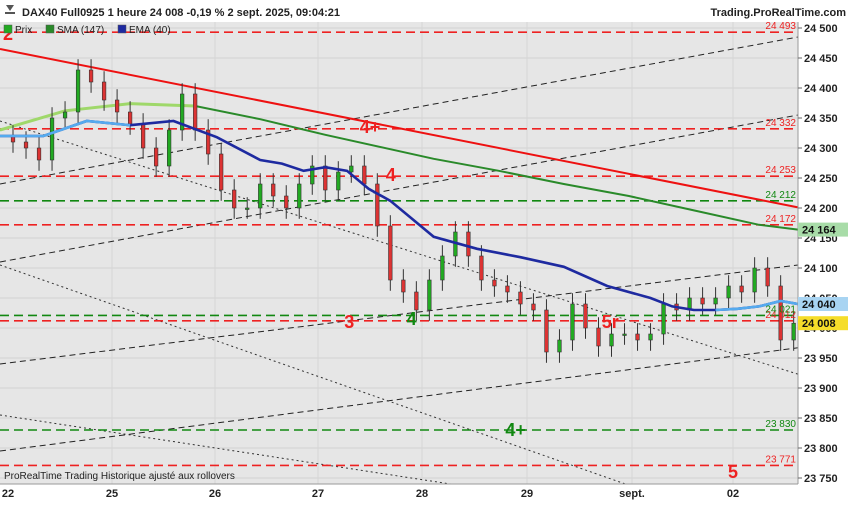 This screenshot has width=850, height=505. What do you see at coordinates (780, 219) in the screenshot?
I see `resistance-label: 24 172` at bounding box center [780, 219].